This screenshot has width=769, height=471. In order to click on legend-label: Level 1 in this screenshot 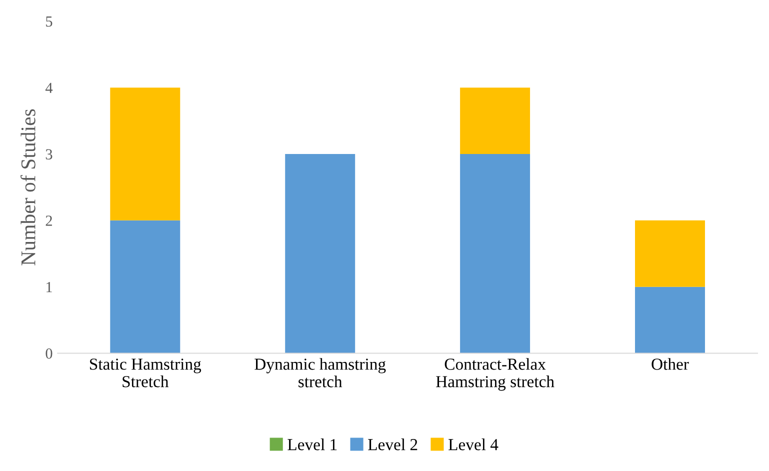, I will do `click(312, 444)`.